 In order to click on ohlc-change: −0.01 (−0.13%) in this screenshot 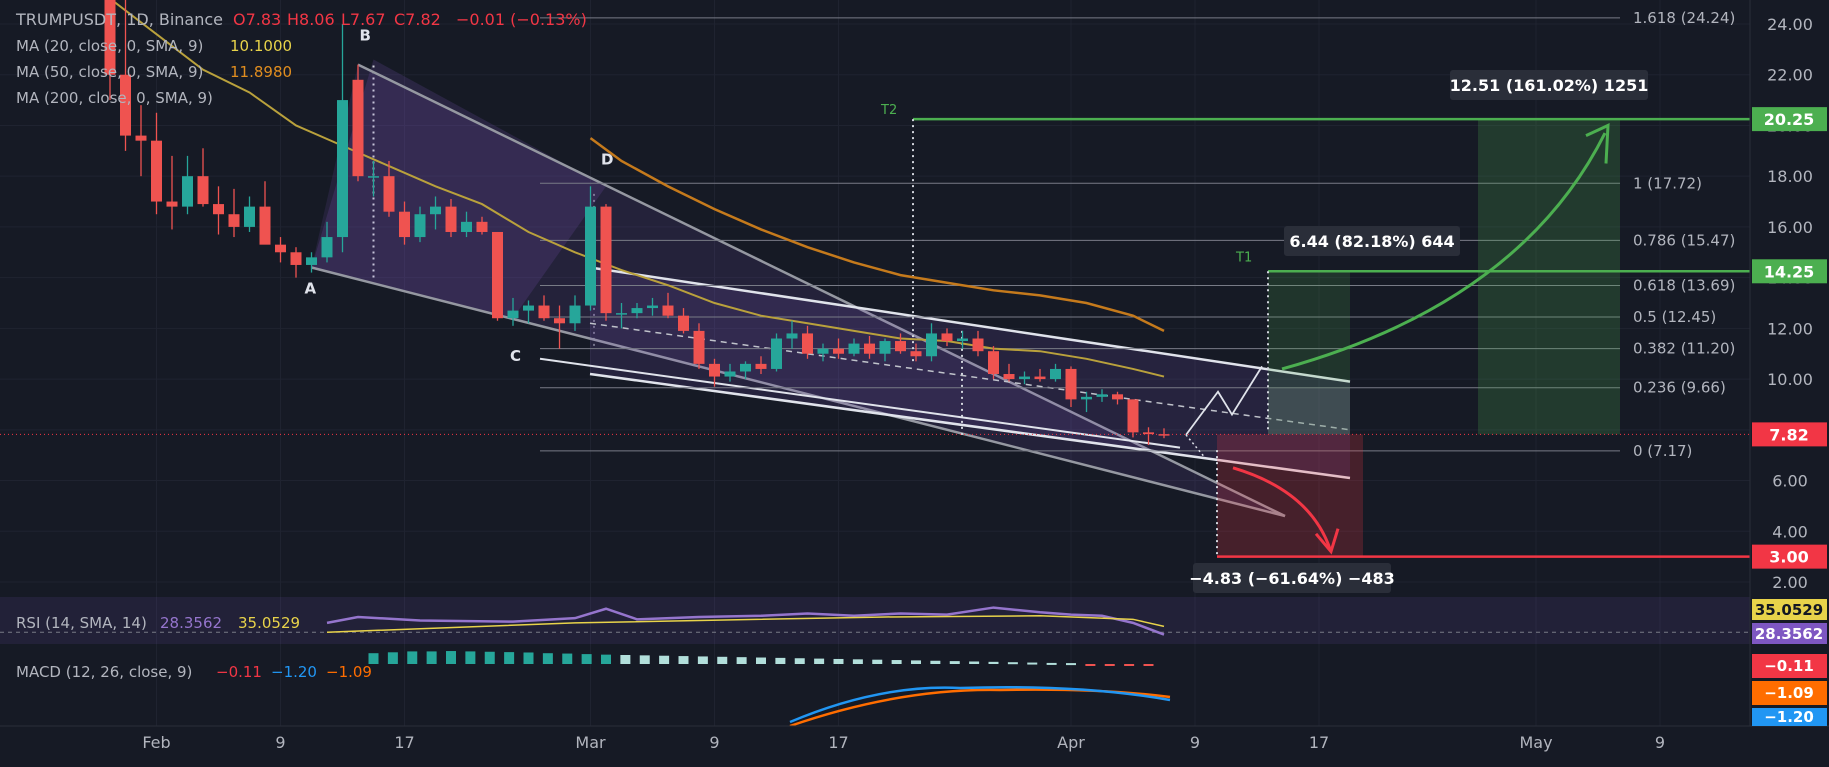, I will do `click(521, 19)`.